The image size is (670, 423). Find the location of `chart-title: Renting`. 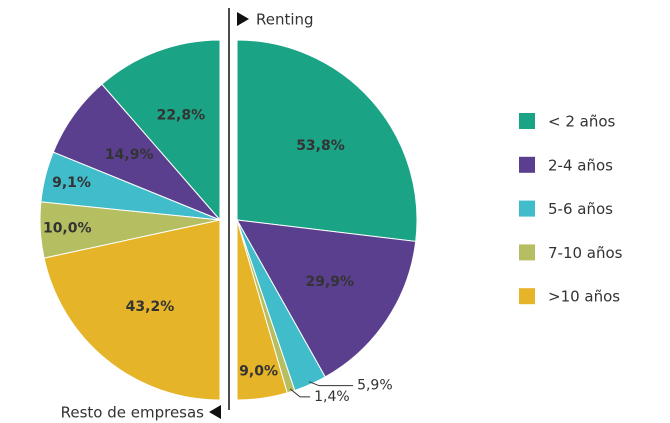

chart-title: Renting is located at coordinates (285, 20).